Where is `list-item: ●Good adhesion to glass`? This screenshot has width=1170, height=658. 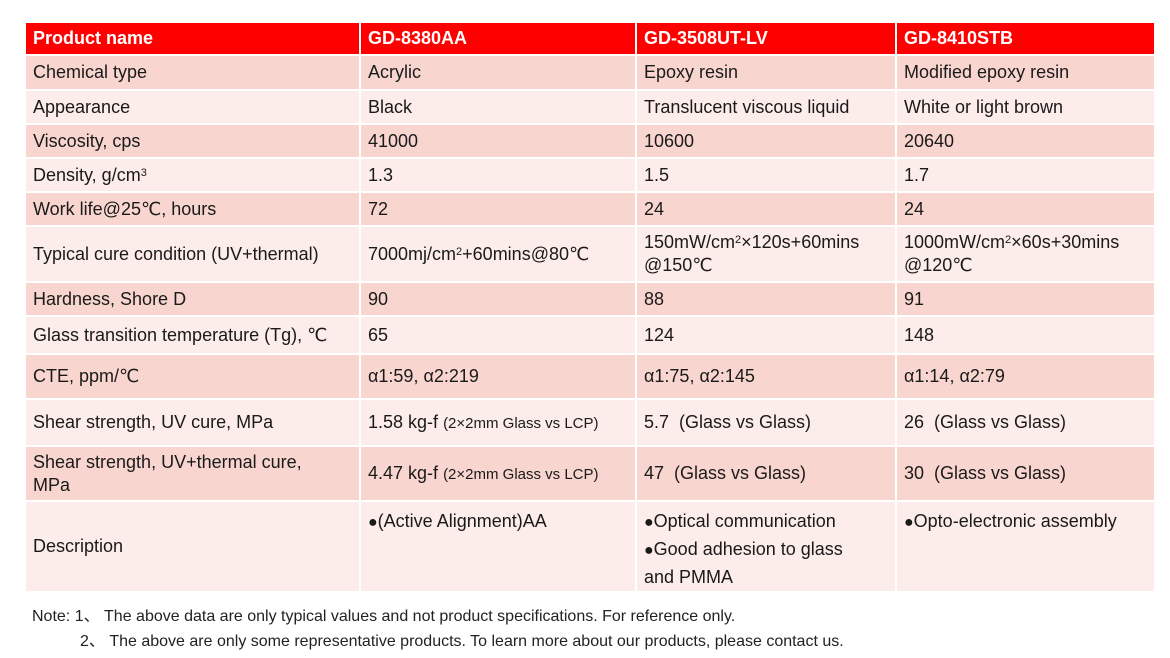
list-item: ●Good adhesion to glass is located at coordinates (743, 549).